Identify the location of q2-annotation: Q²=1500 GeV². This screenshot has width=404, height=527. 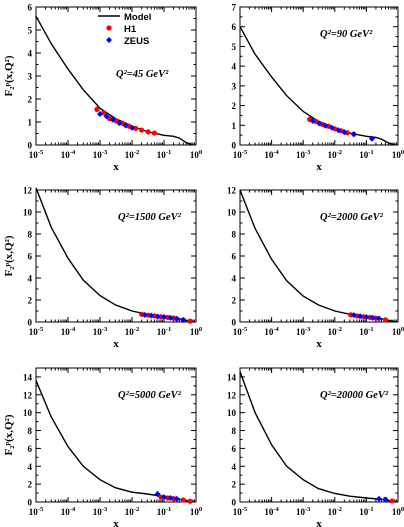
(150, 217).